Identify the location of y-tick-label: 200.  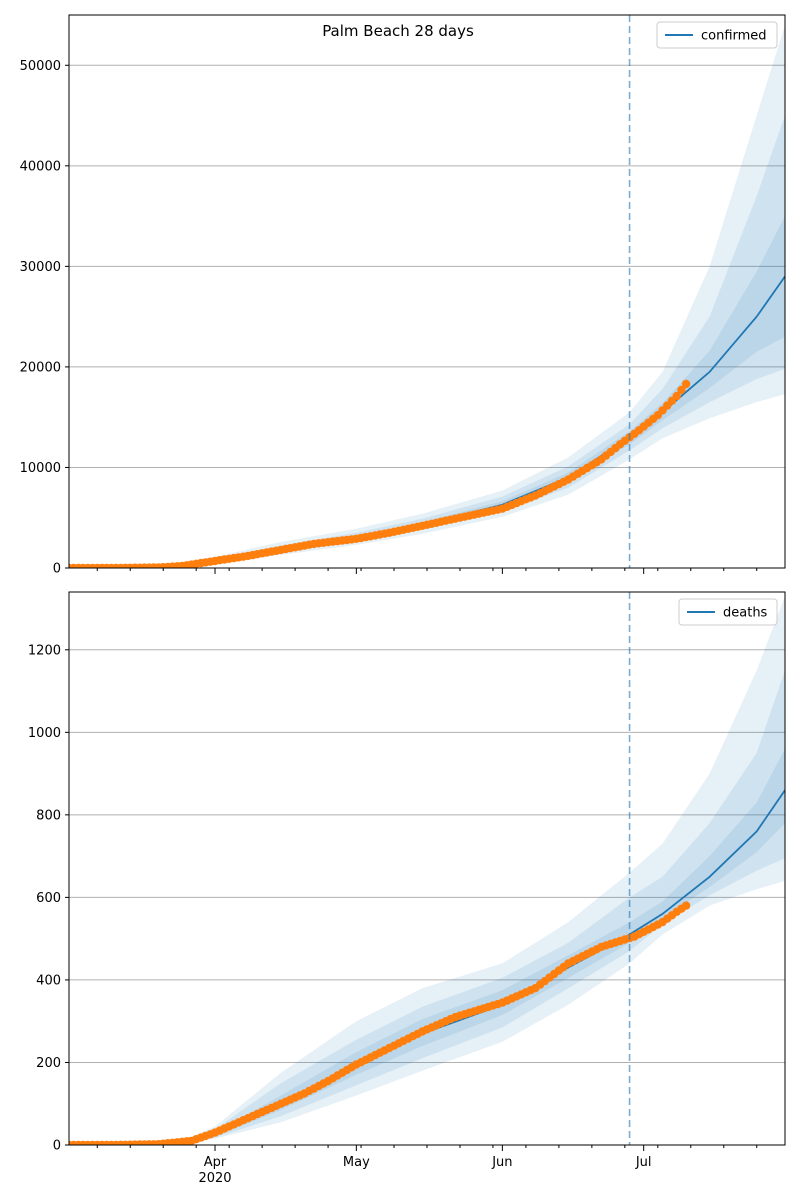
(48, 1063).